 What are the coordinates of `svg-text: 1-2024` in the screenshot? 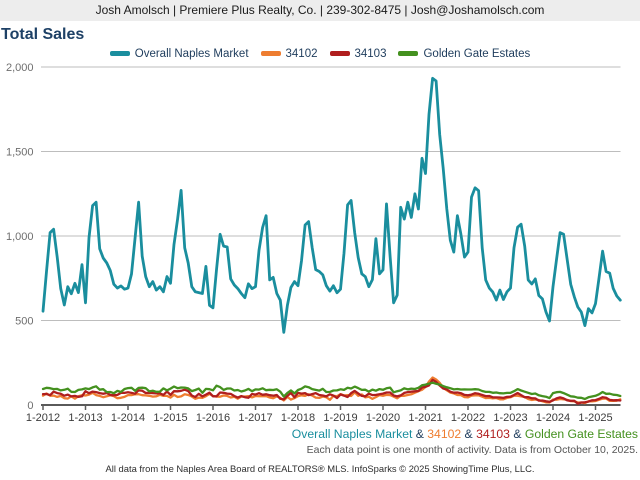 It's located at (553, 418).